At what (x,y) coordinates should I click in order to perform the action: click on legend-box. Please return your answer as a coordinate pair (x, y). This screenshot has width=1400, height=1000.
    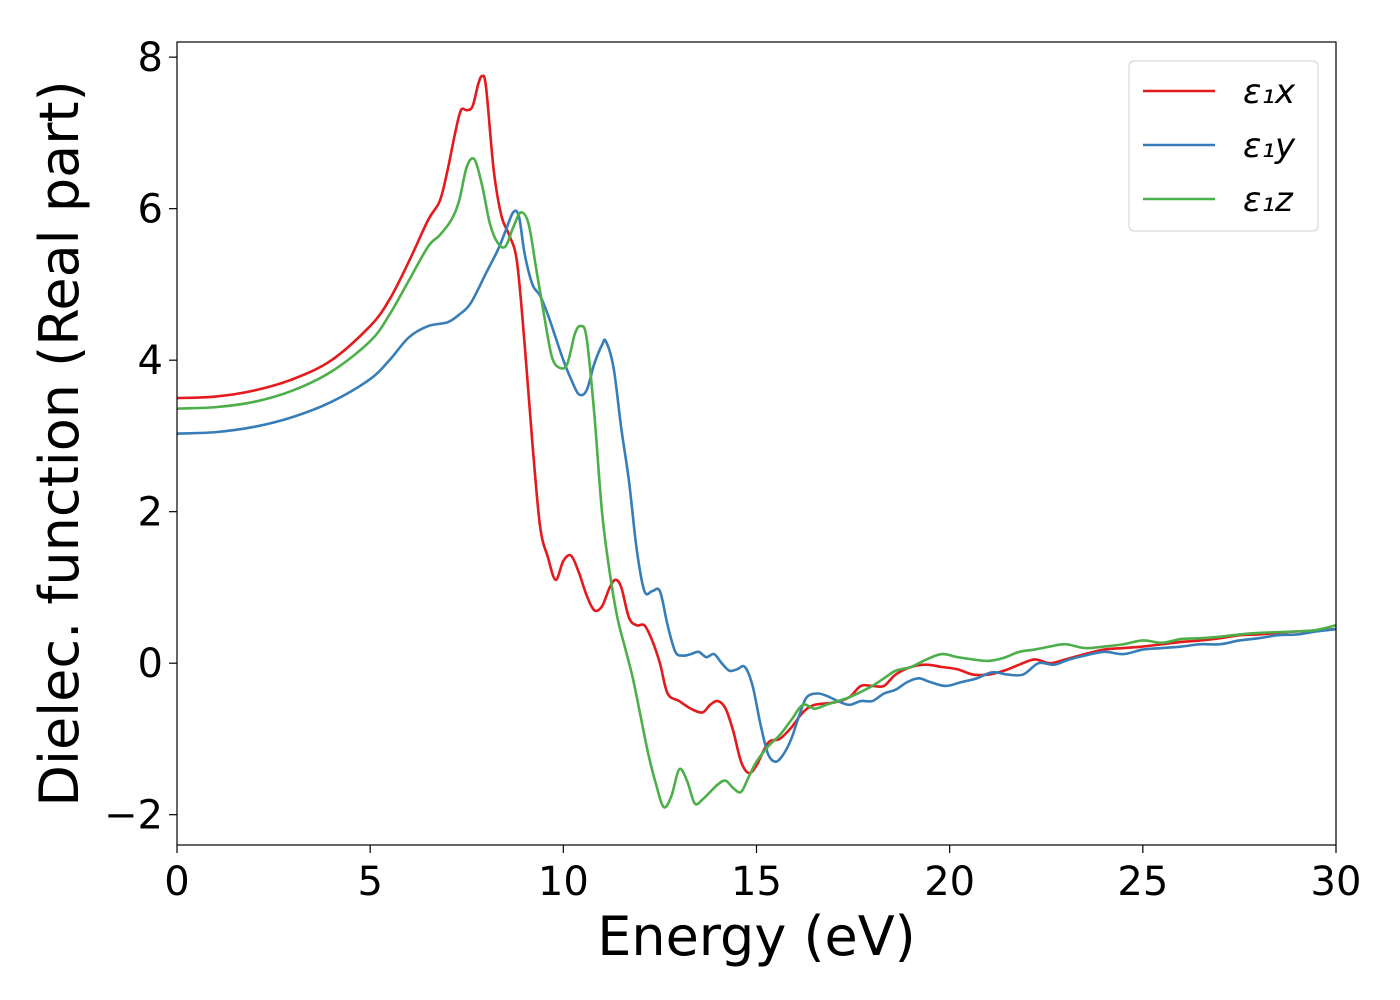
    Looking at the image, I should click on (1223, 146).